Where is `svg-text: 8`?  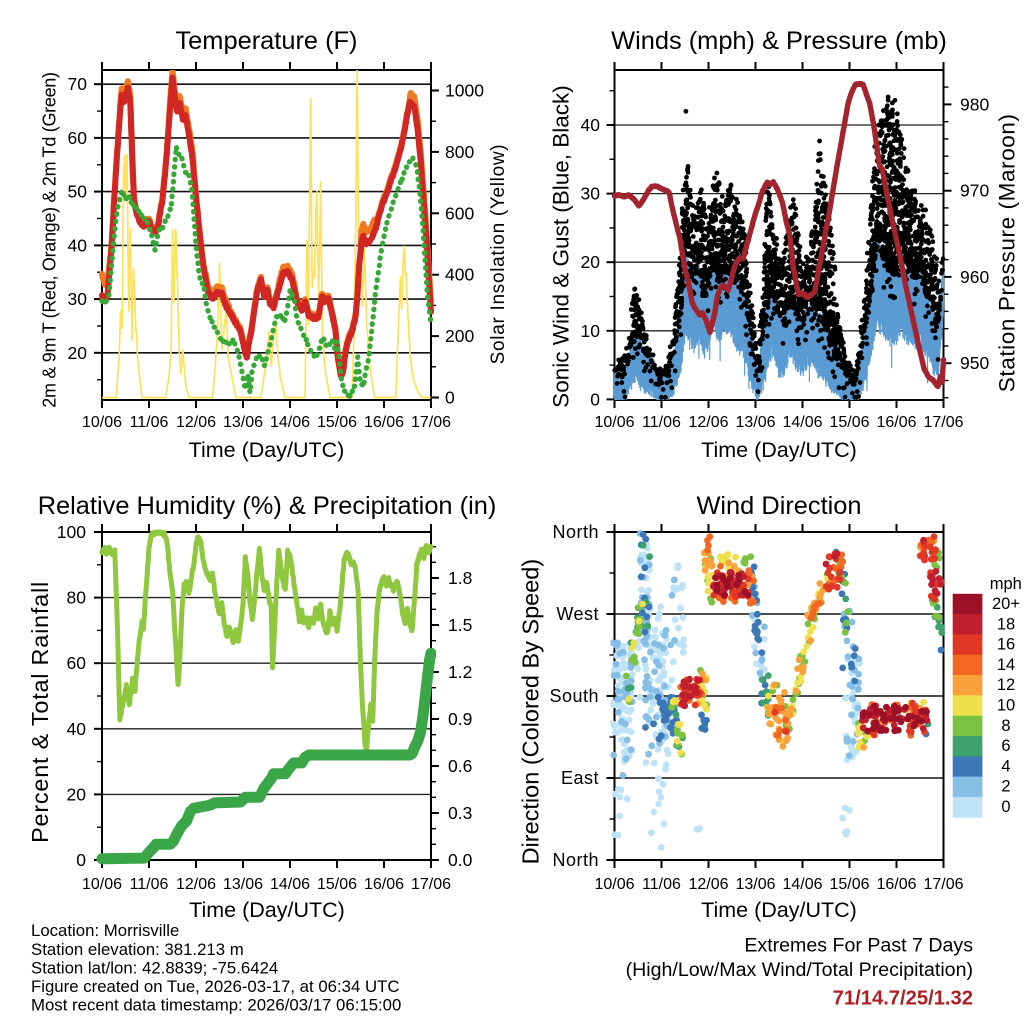
svg-text: 8 is located at coordinates (1005, 726).